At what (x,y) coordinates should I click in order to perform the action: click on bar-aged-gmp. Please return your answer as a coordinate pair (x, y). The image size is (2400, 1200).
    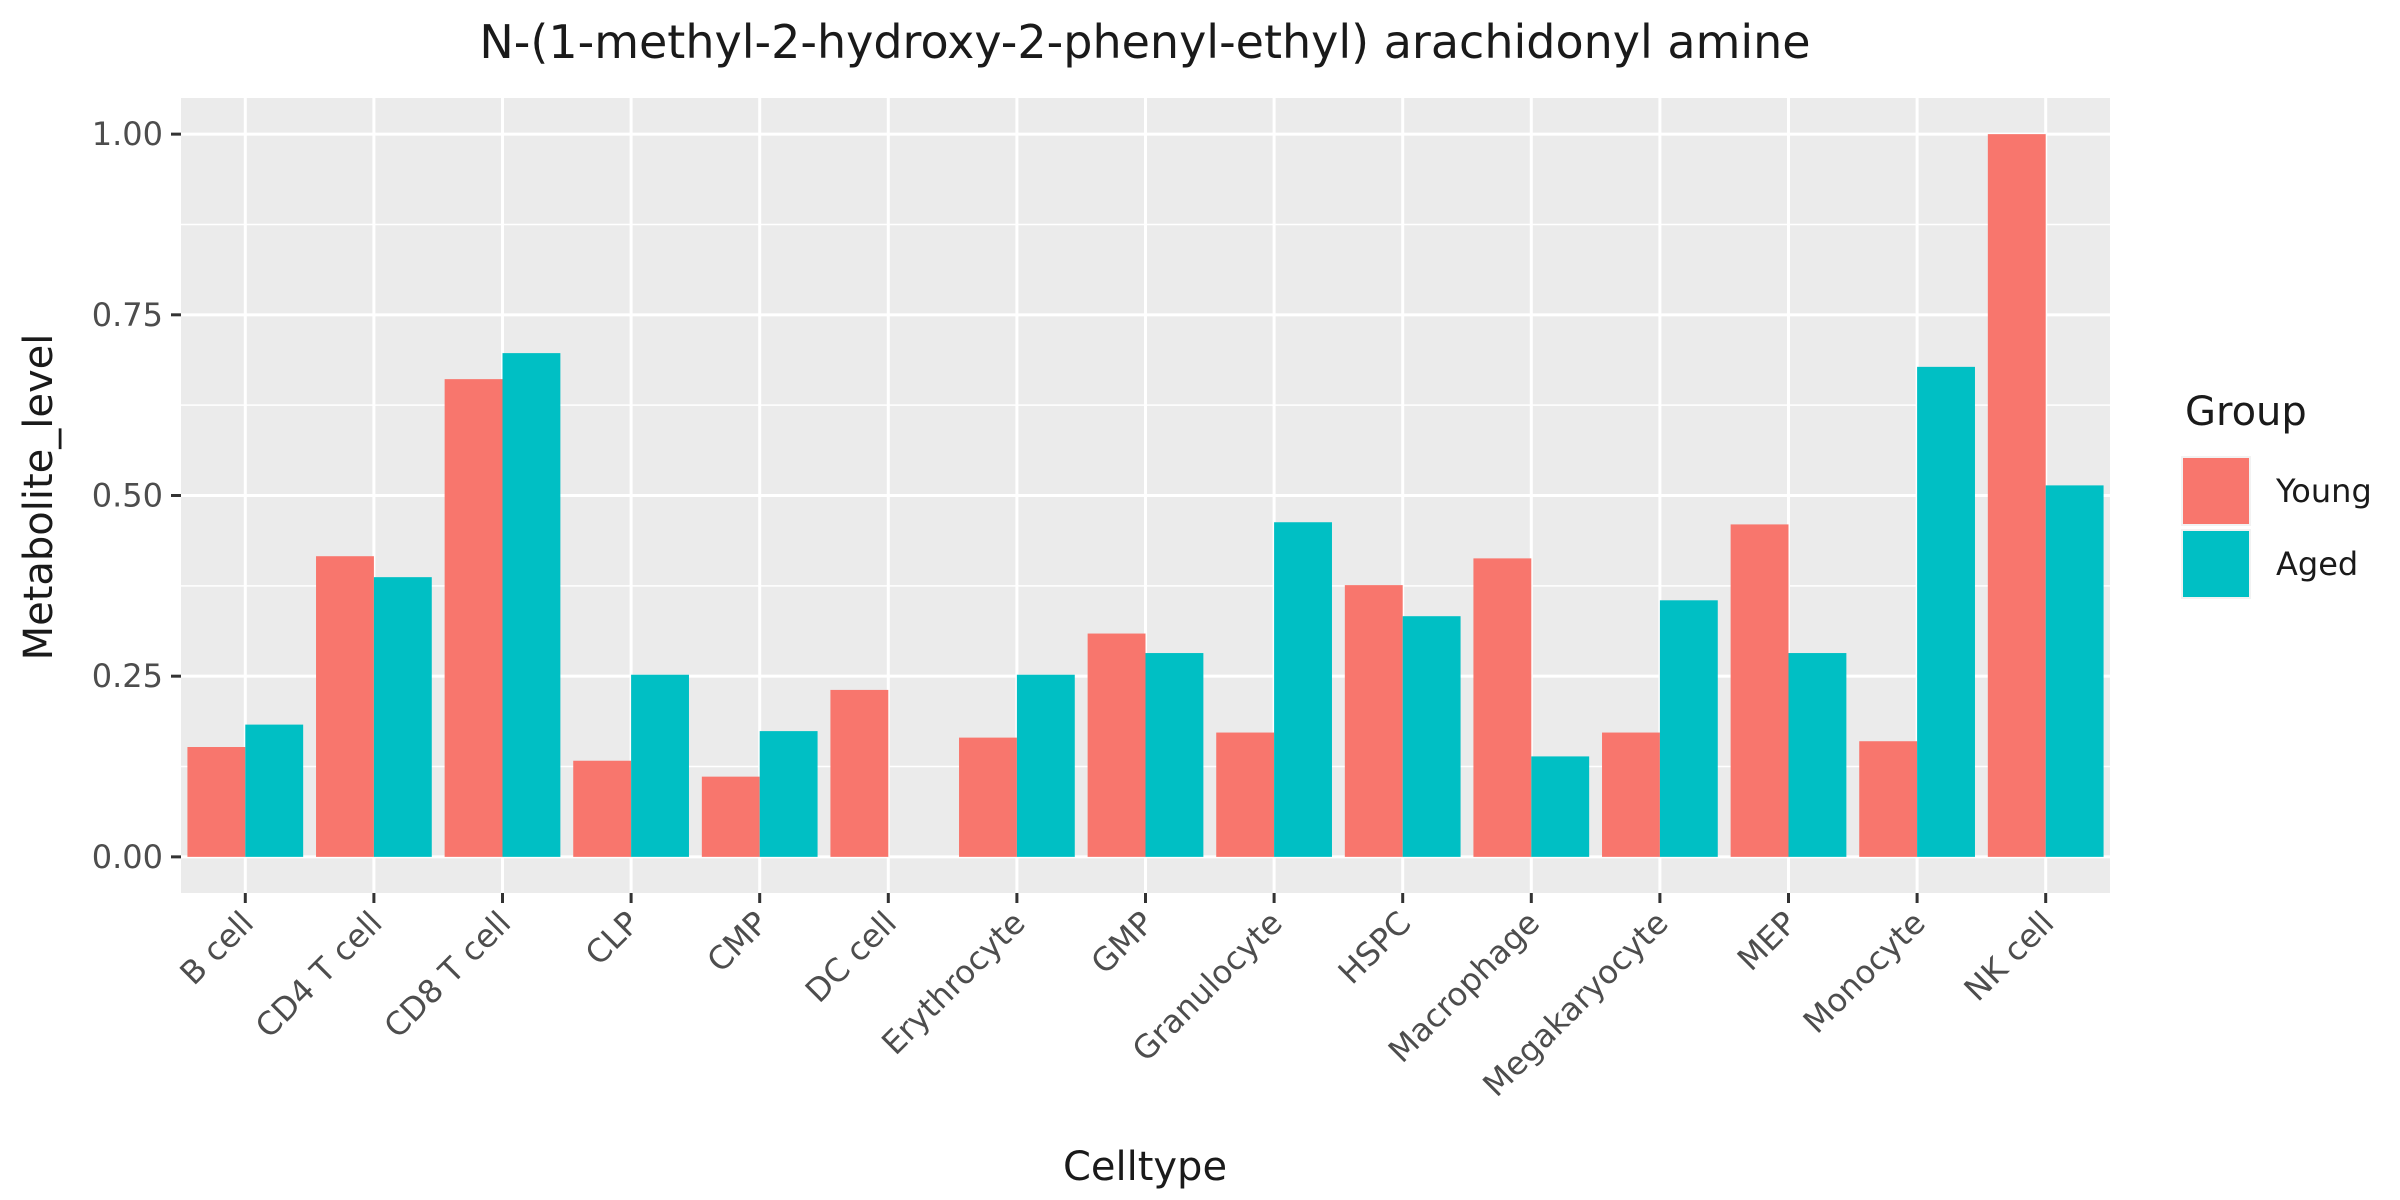
    Looking at the image, I should click on (1174, 755).